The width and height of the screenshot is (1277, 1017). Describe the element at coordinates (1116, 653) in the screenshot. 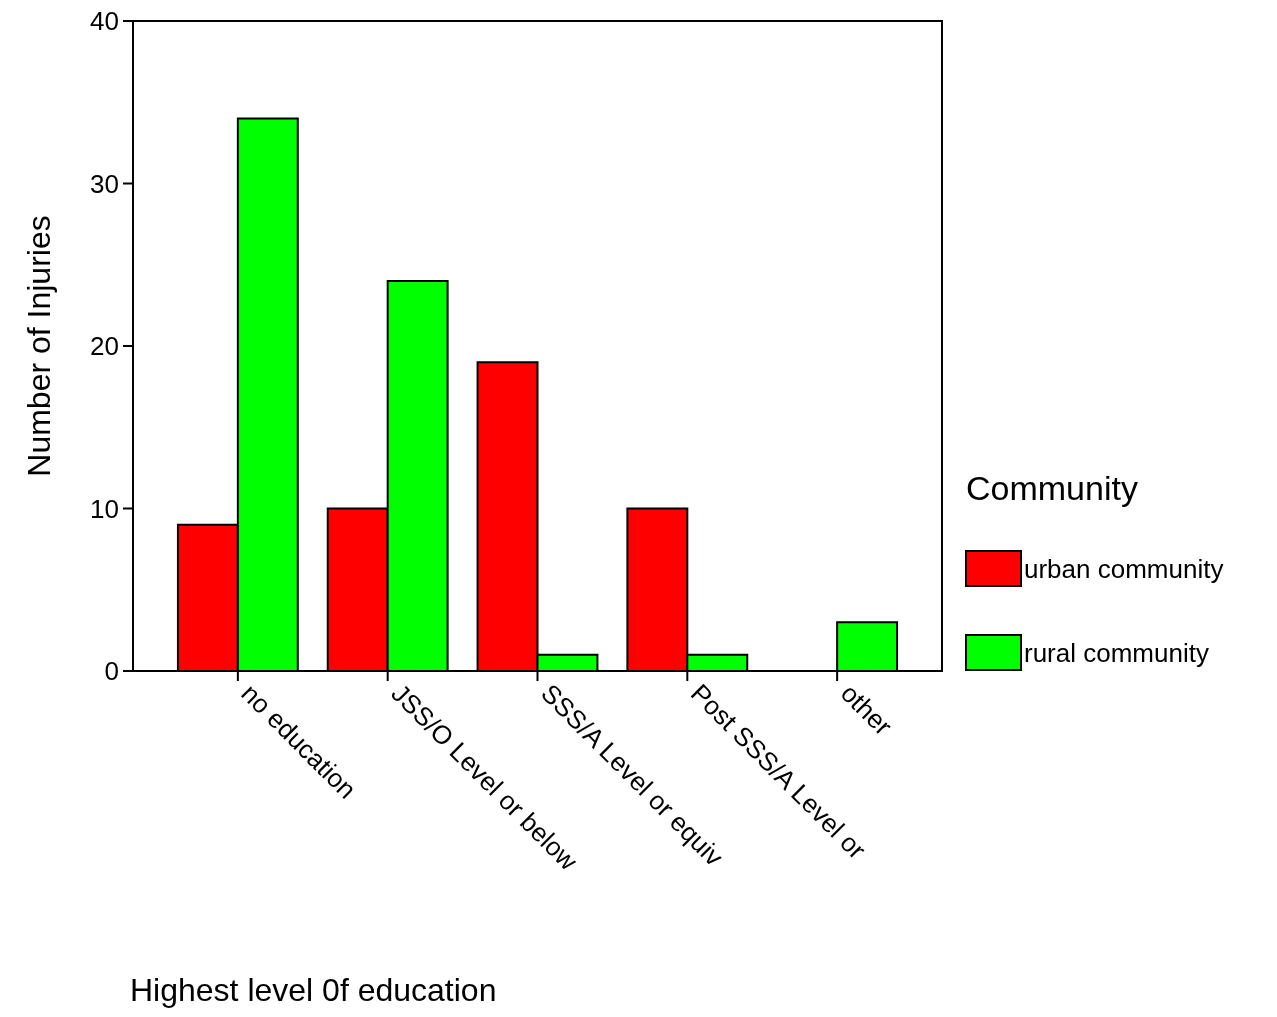

I see `legend-label: rural community` at that location.